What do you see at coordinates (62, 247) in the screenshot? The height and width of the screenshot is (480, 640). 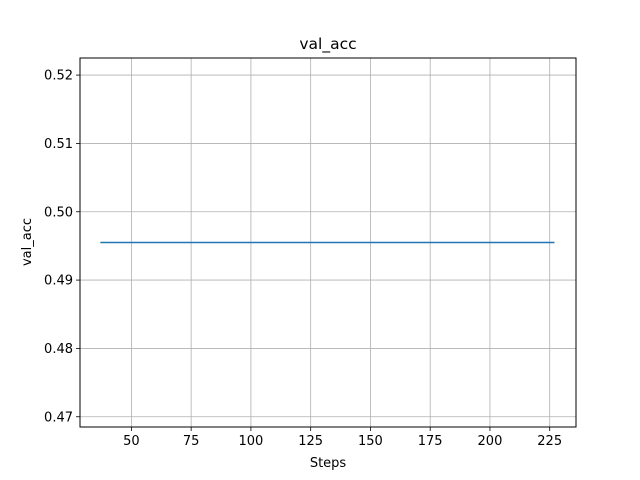 I see `y-axis-ticks: 0.47 0.48 0.49 0.50 0.51 0.52` at bounding box center [62, 247].